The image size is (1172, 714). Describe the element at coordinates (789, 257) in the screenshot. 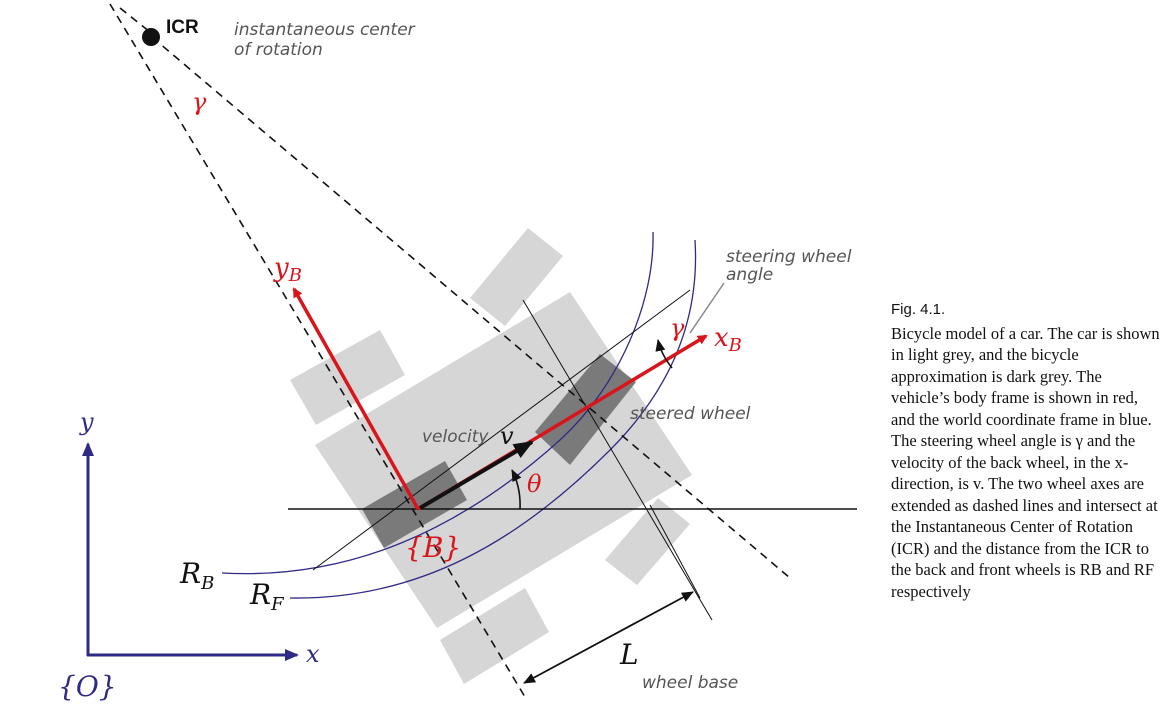

I see `steering-note-line1: steering wheel` at that location.